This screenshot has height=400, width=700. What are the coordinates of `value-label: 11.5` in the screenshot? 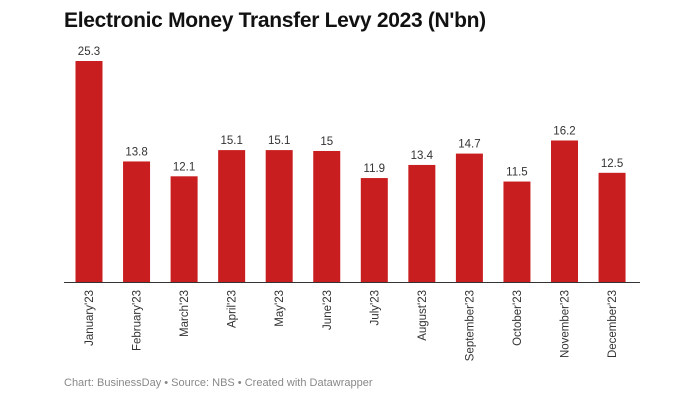 It's located at (517, 173).